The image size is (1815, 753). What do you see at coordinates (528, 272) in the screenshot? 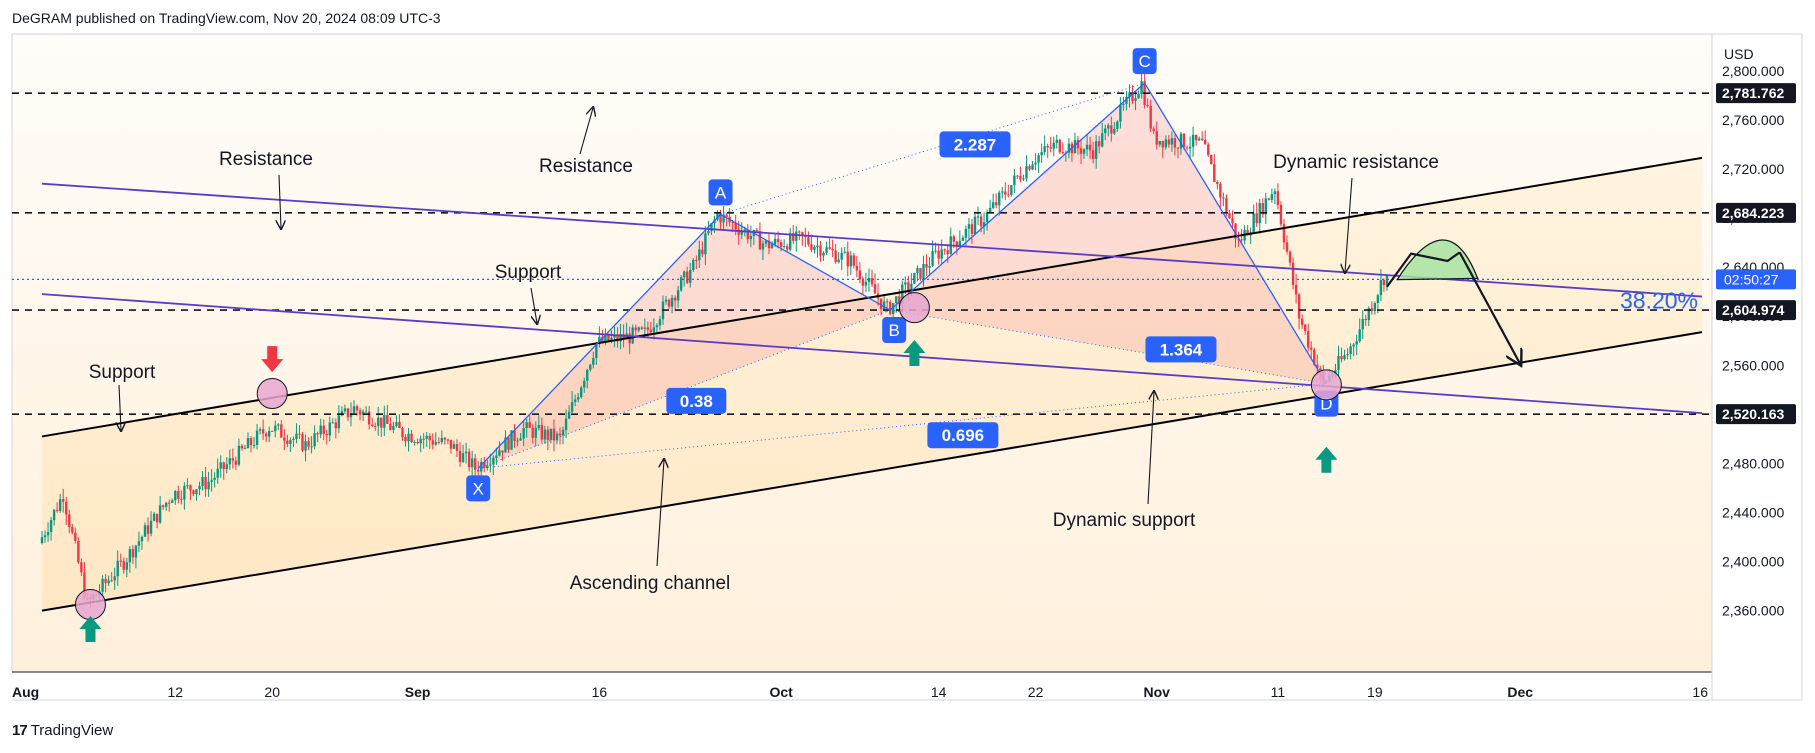
I see `annotation-label: Support` at bounding box center [528, 272].